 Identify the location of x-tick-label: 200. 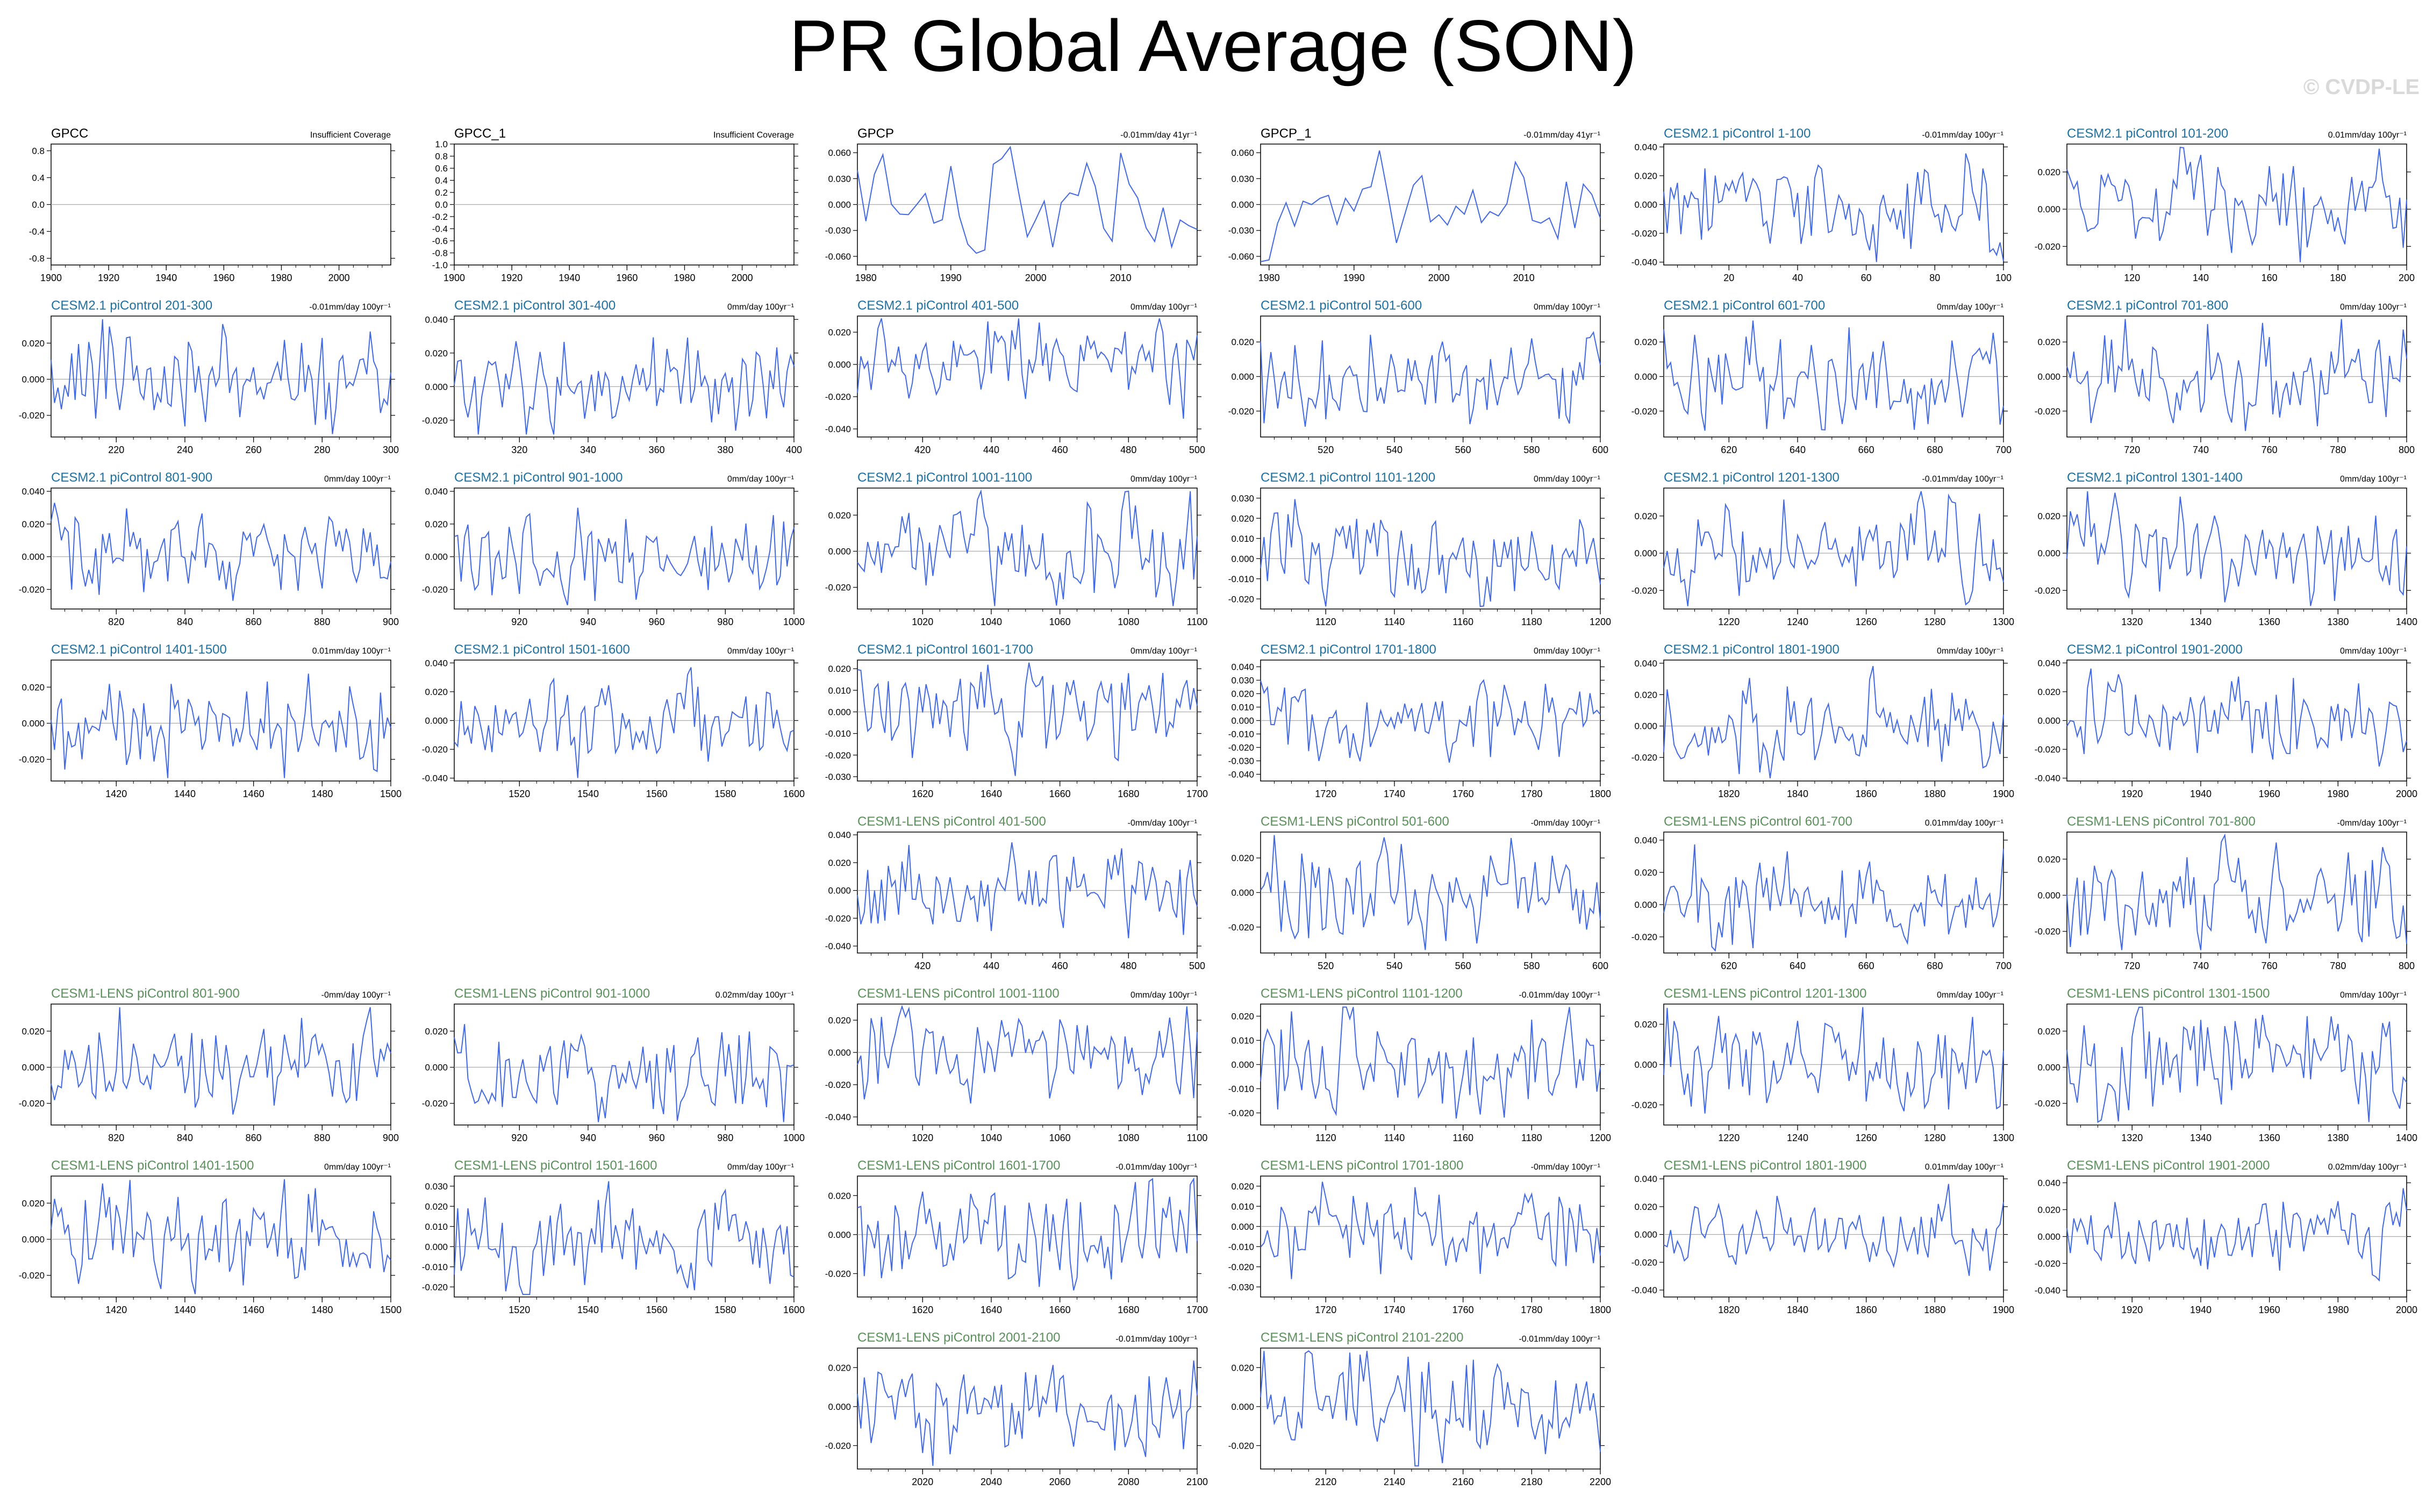
(2407, 278).